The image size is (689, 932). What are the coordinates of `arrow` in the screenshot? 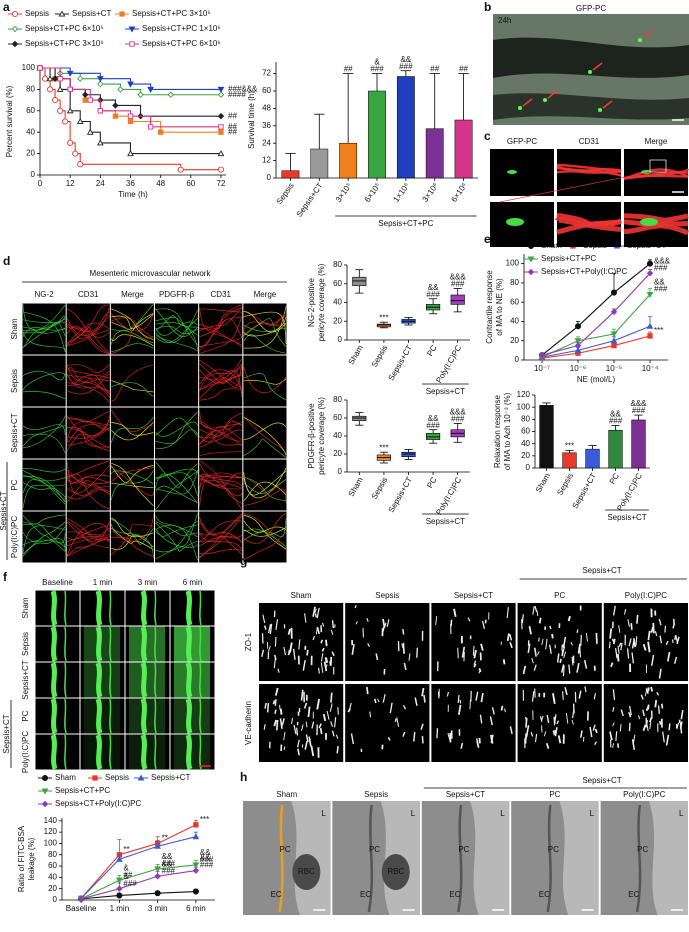 It's located at (607, 104).